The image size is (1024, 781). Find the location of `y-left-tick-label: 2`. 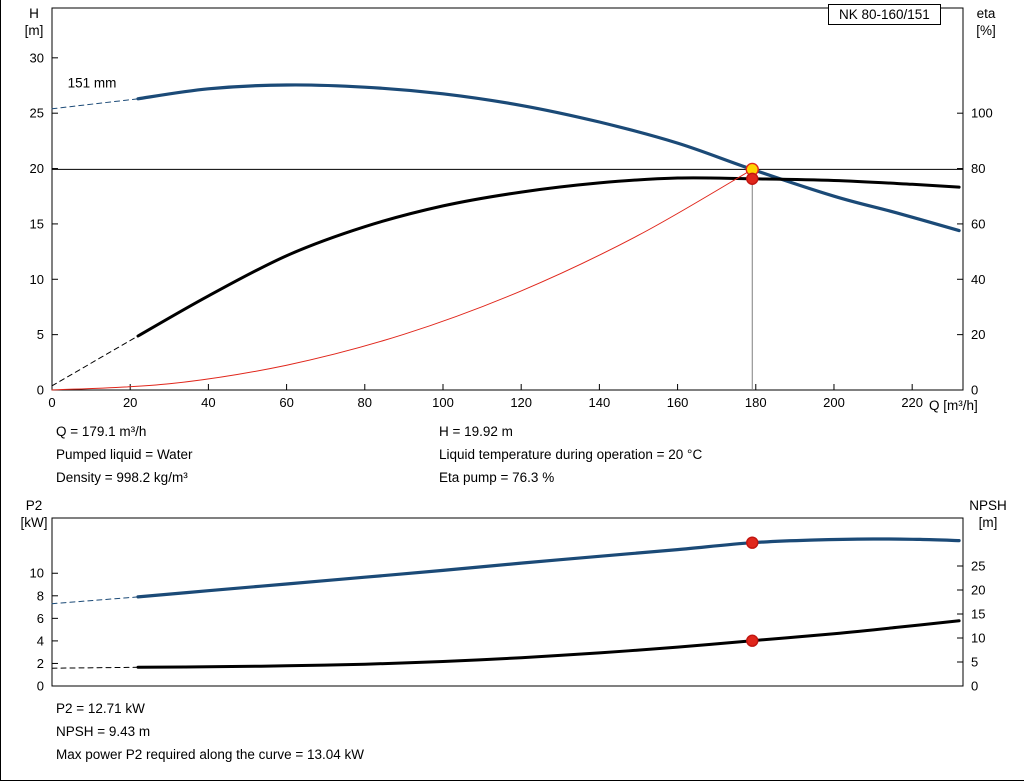

y-left-tick-label: 2 is located at coordinates (40, 663).